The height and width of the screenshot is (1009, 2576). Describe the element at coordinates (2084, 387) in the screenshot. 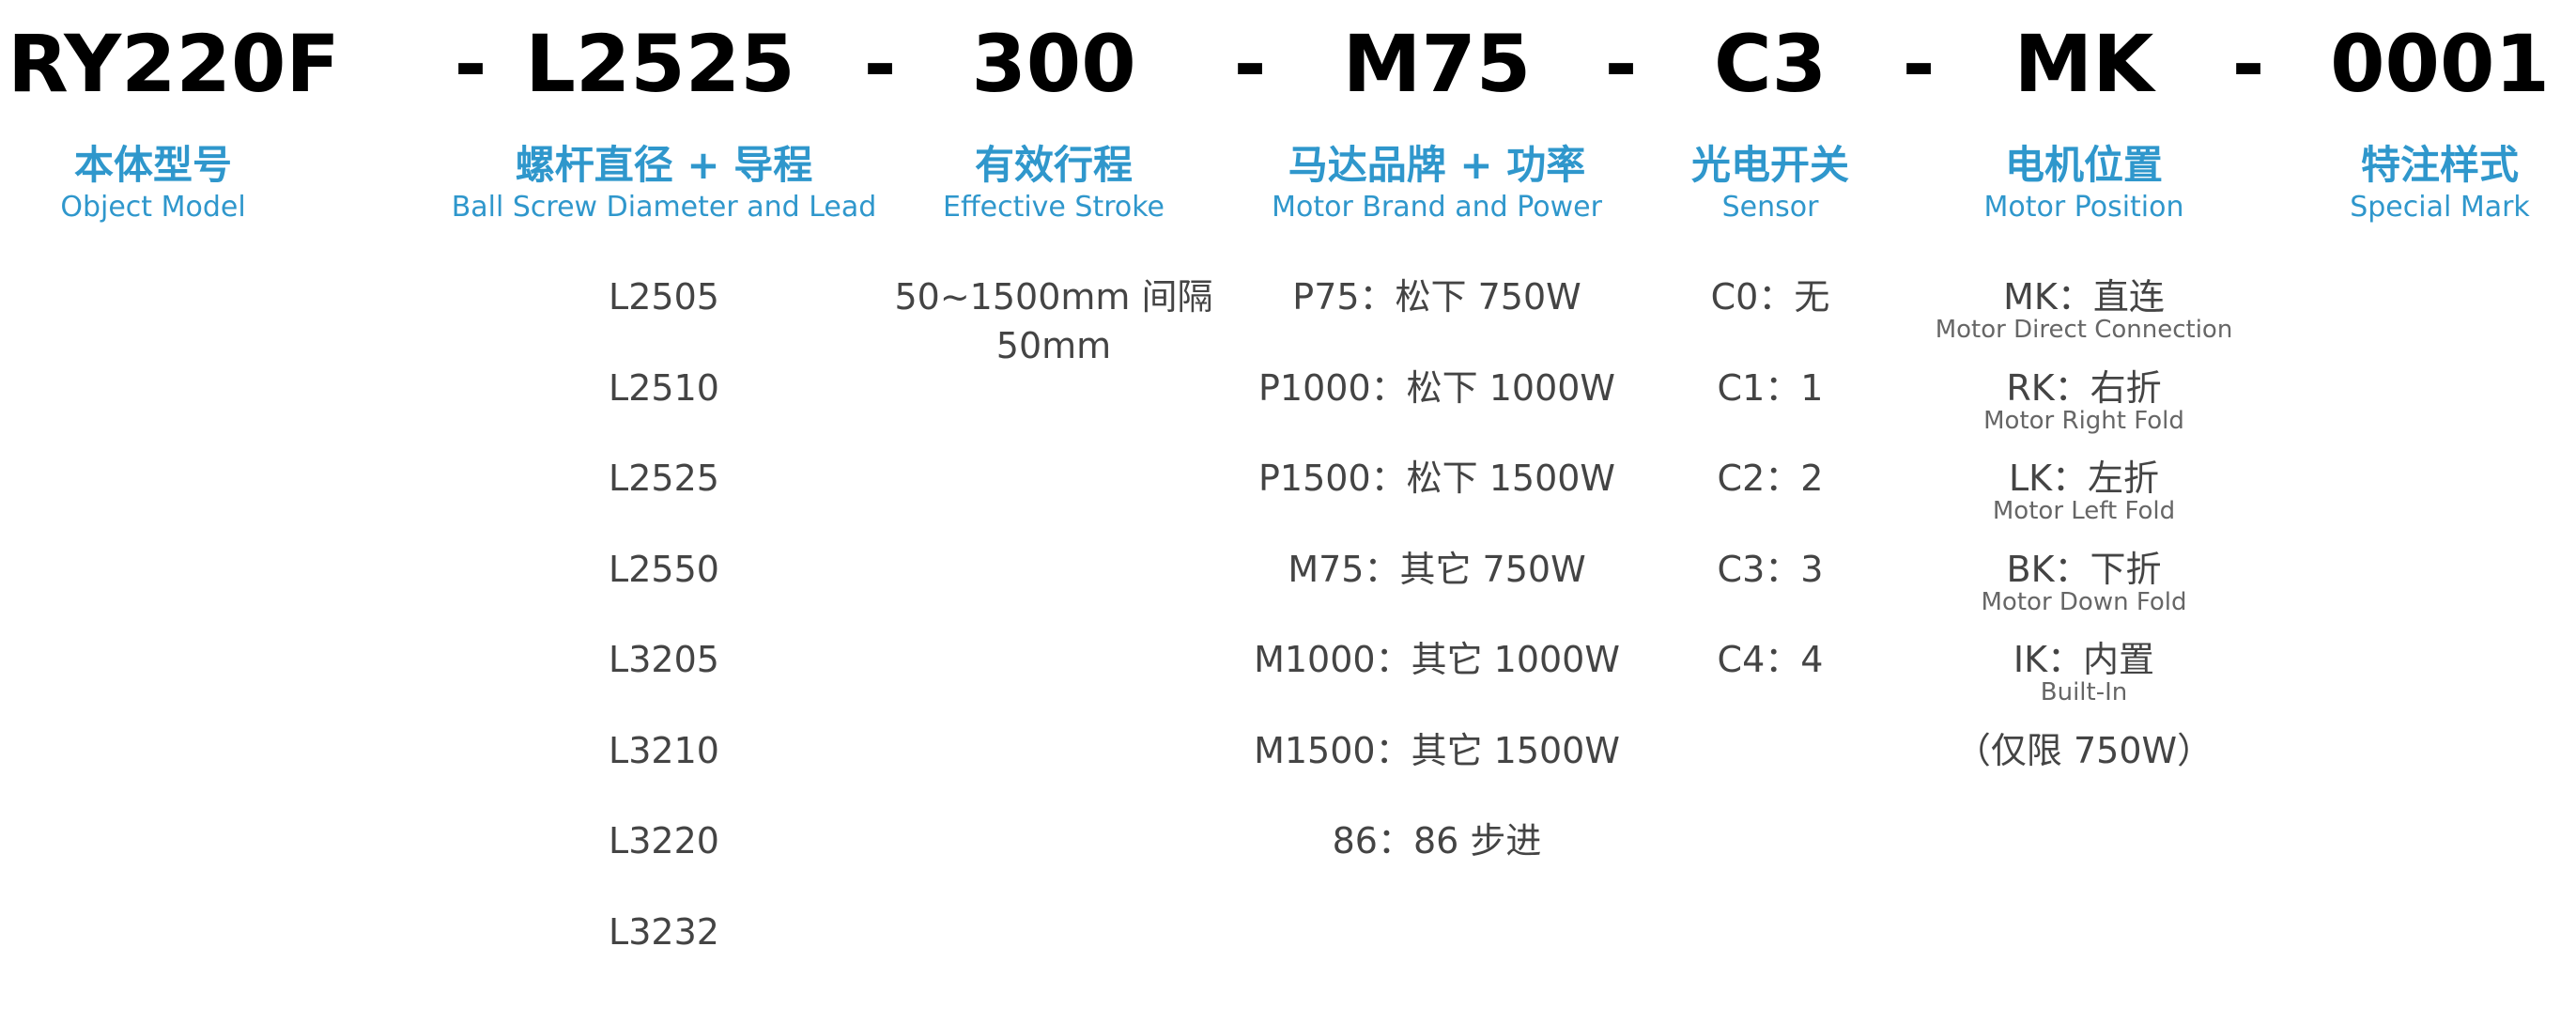

I see `position-option: RK：右折` at that location.